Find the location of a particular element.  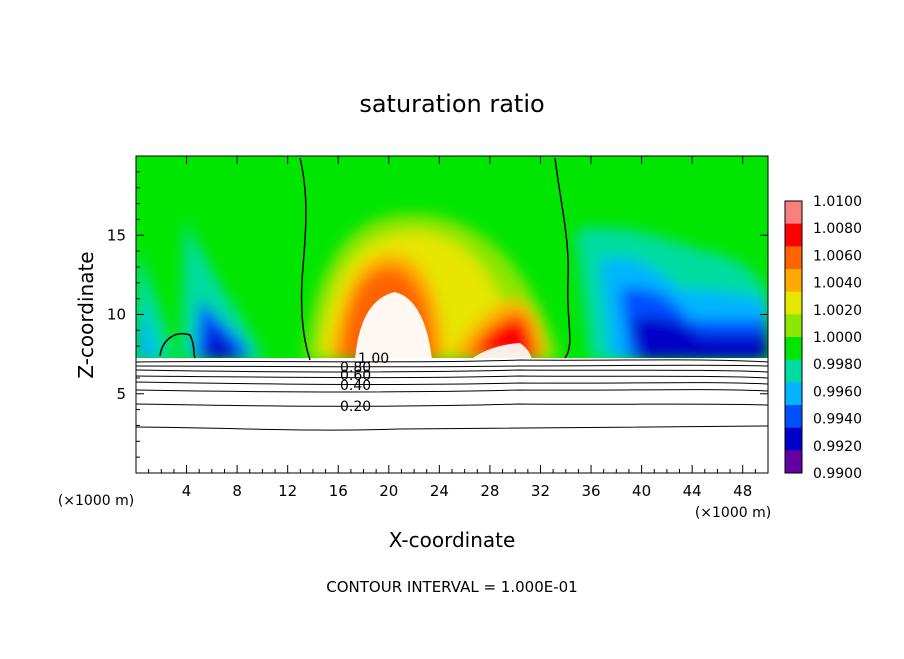

x-tick-label: 20 is located at coordinates (388, 491).